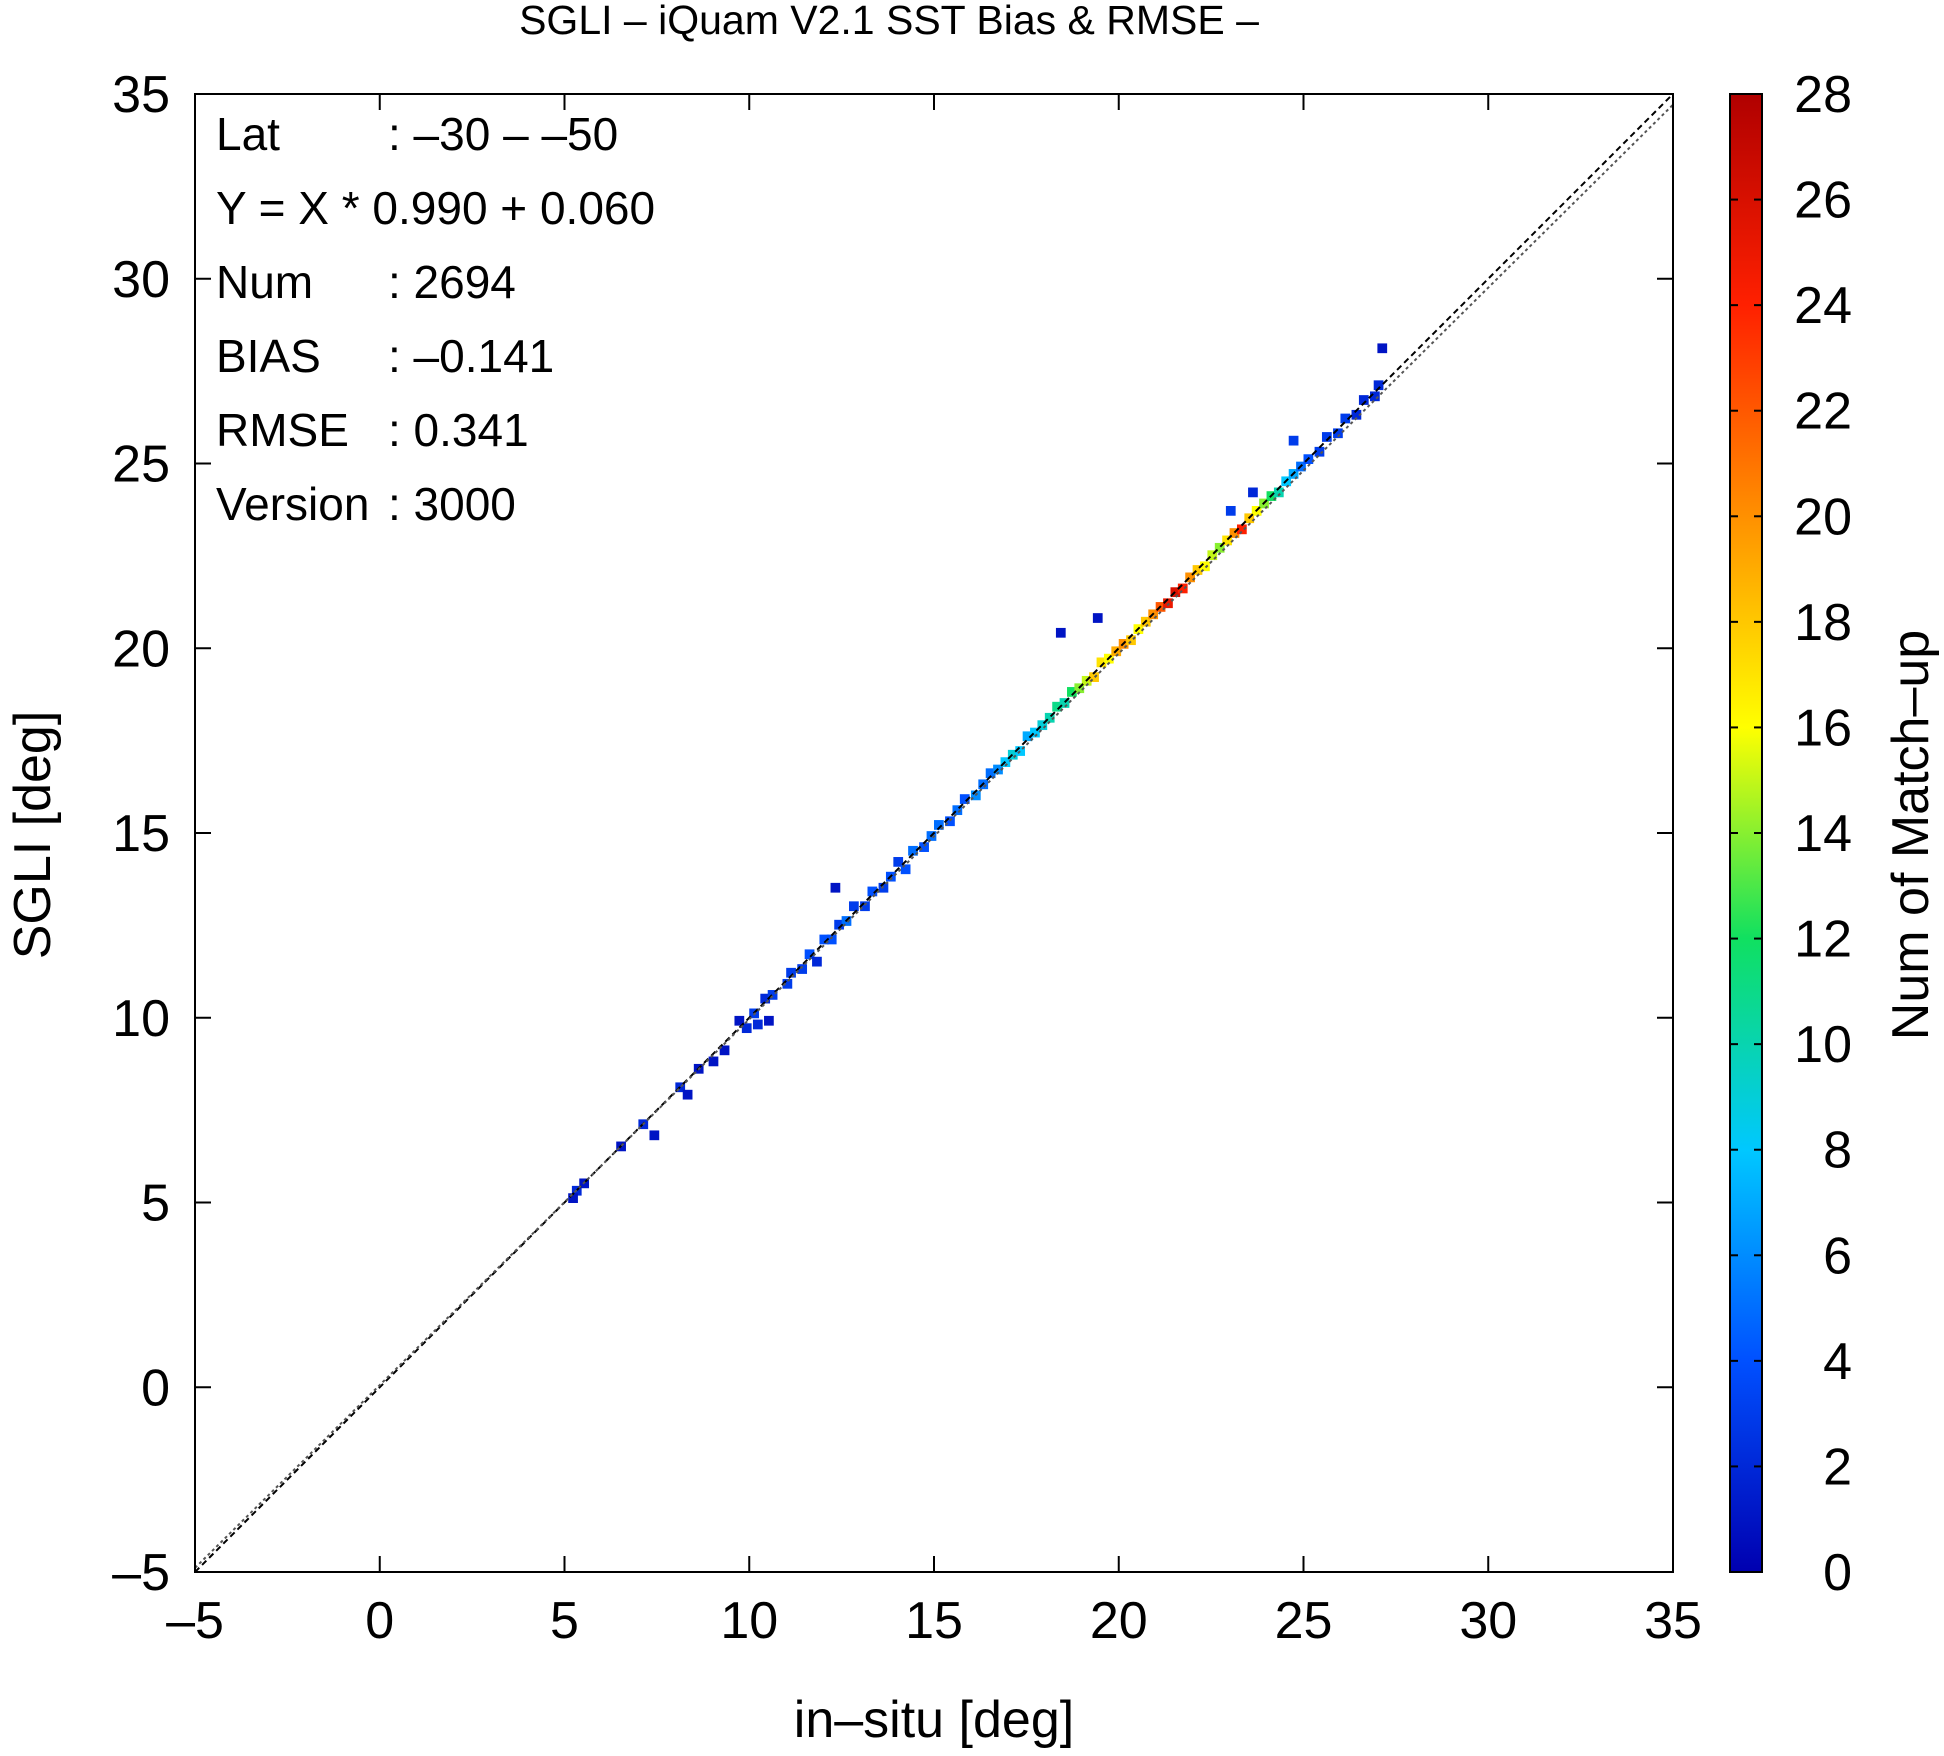 The height and width of the screenshot is (1756, 1944). I want to click on colorbar-tick-label: 26, so click(1823, 201).